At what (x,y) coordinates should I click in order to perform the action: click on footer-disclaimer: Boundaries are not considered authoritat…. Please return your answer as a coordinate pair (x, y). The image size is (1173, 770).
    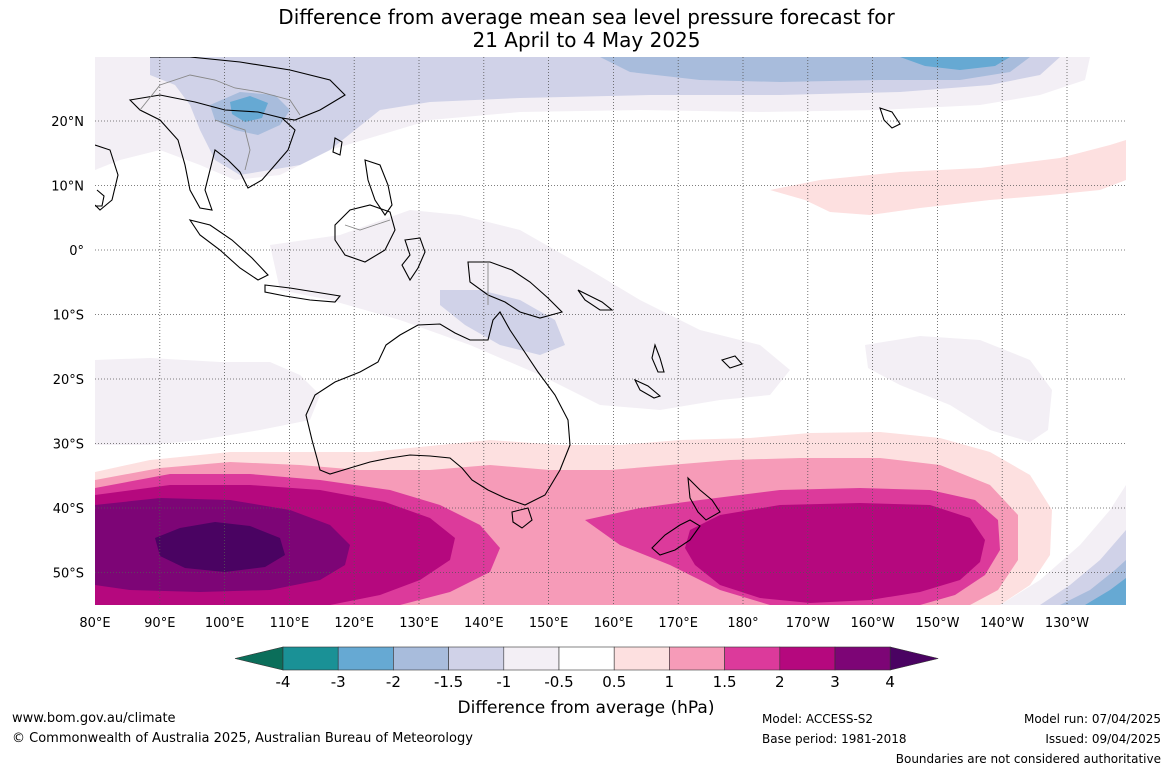
    Looking at the image, I should click on (1028, 759).